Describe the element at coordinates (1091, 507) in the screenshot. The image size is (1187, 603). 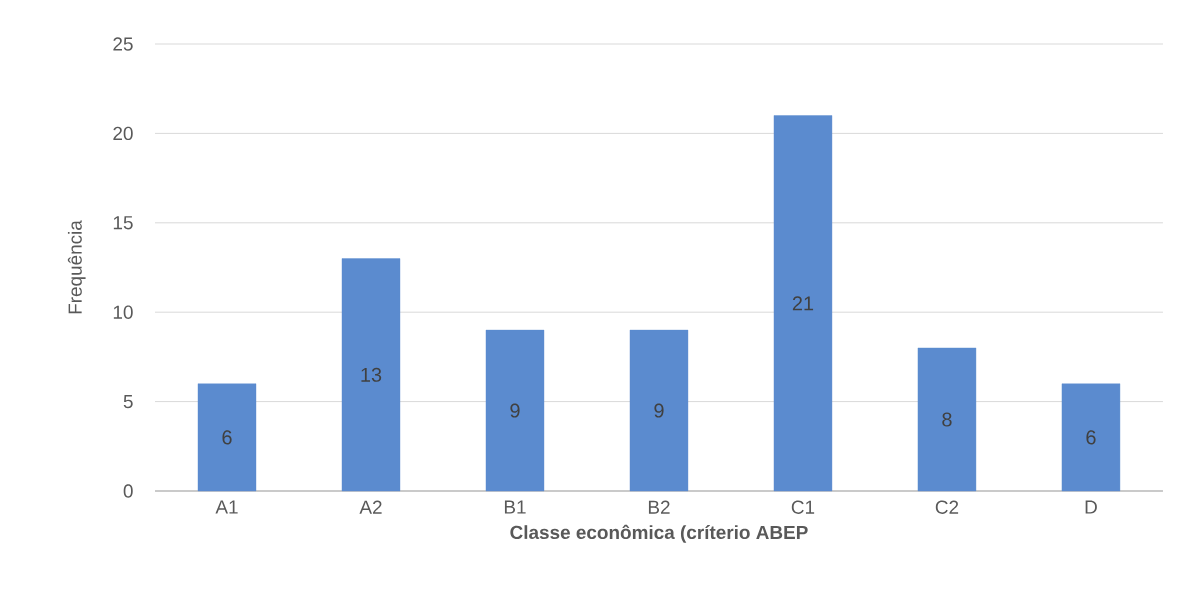
I see `x-tick-label: D` at that location.